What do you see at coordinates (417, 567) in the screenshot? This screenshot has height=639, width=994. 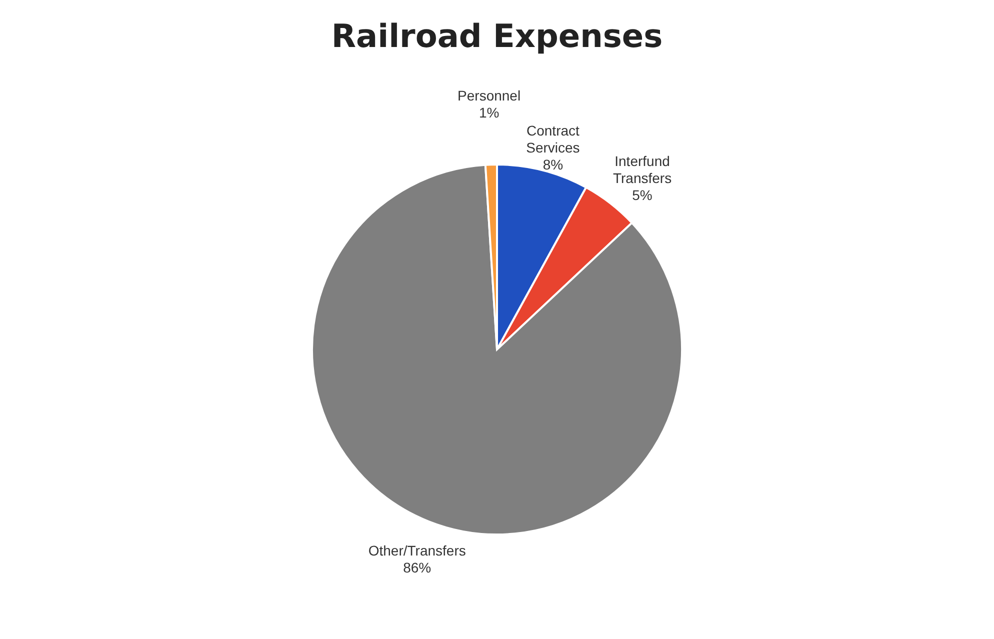 I see `data-label: 86%` at bounding box center [417, 567].